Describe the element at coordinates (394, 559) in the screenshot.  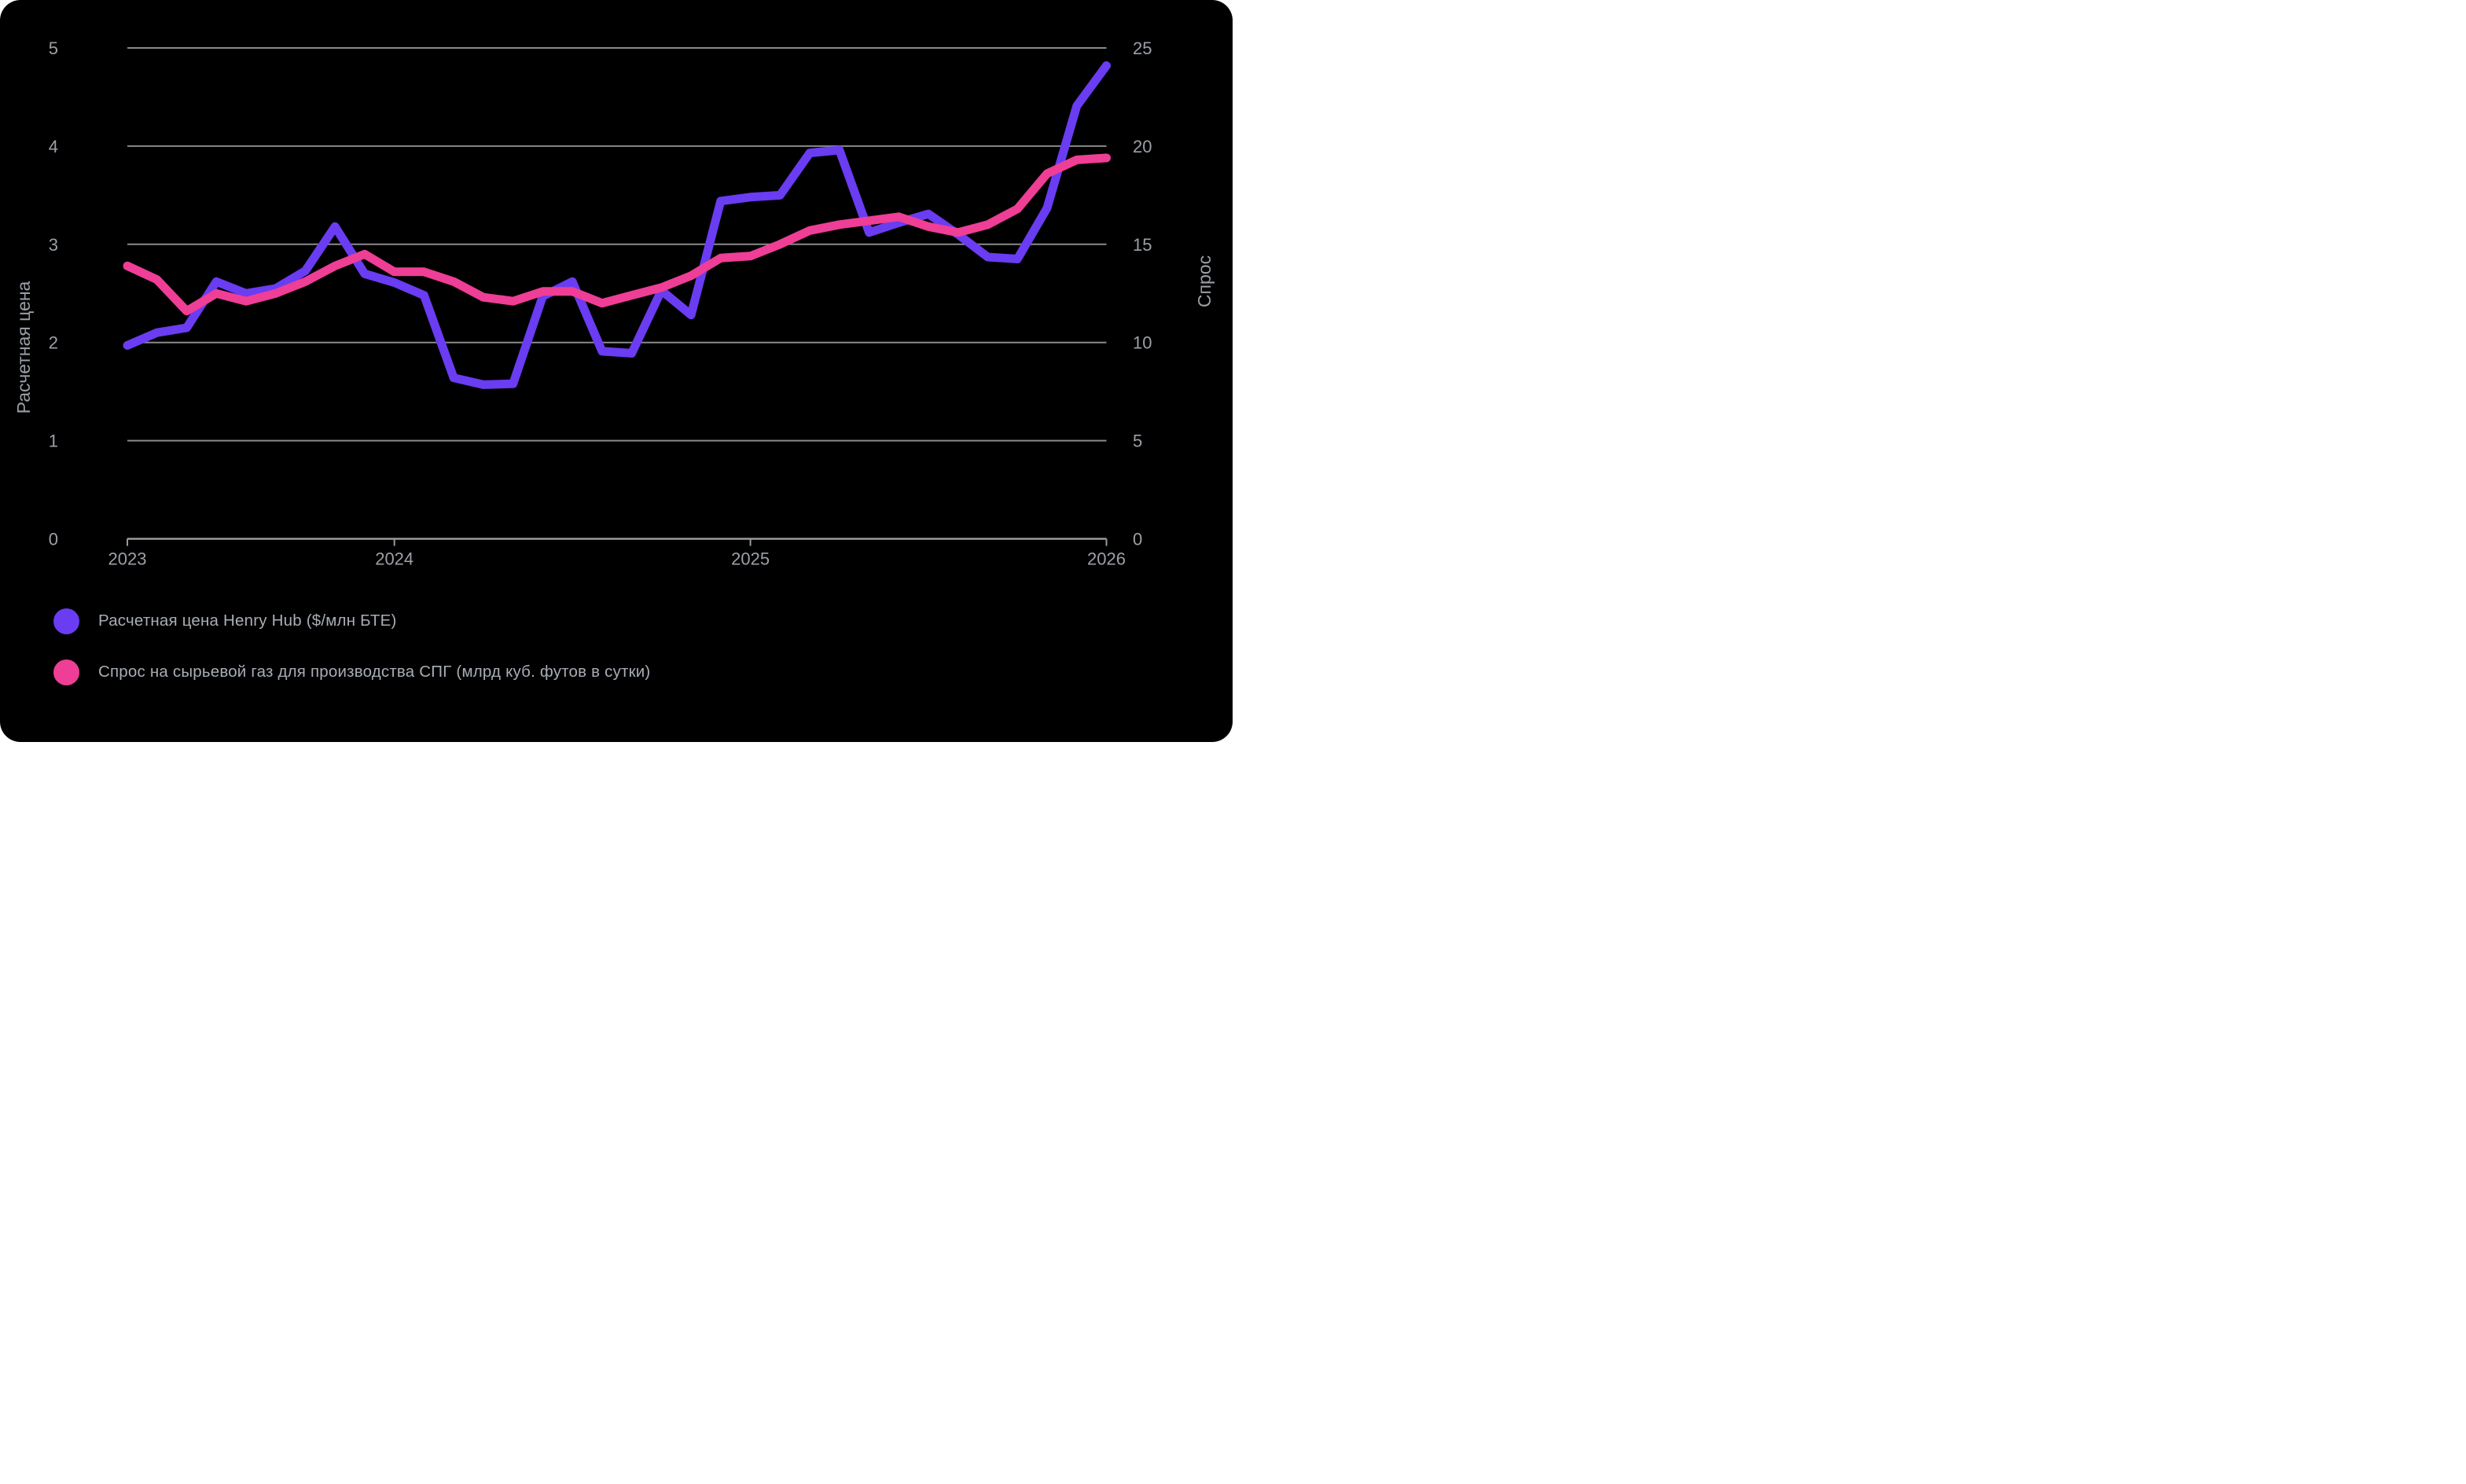
I see `x-tick-label: 2024` at that location.